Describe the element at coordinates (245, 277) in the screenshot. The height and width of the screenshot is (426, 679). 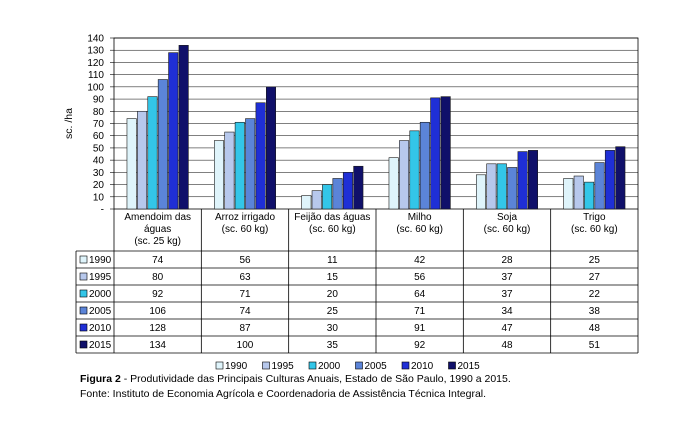
I see `data-label: 63` at that location.